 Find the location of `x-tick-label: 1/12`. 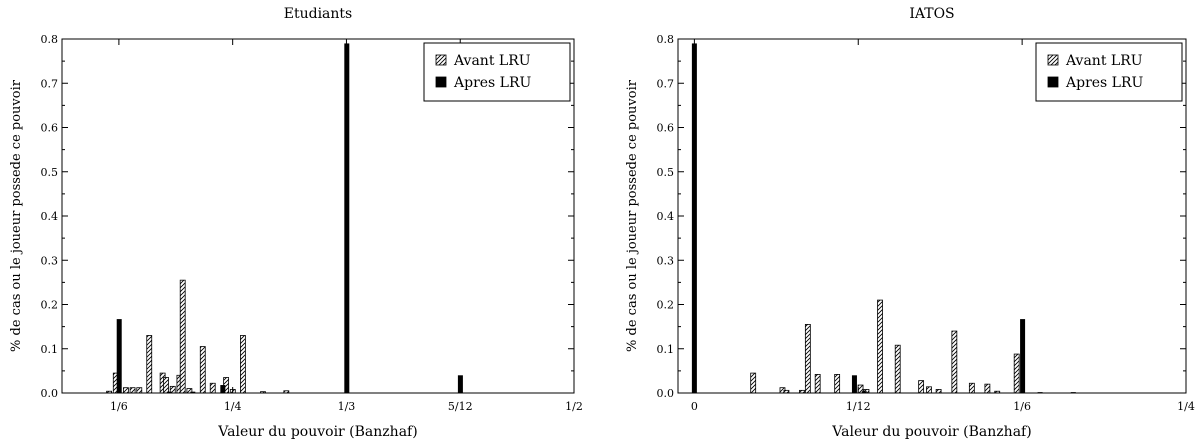

x-tick-label: 1/12 is located at coordinates (858, 406).